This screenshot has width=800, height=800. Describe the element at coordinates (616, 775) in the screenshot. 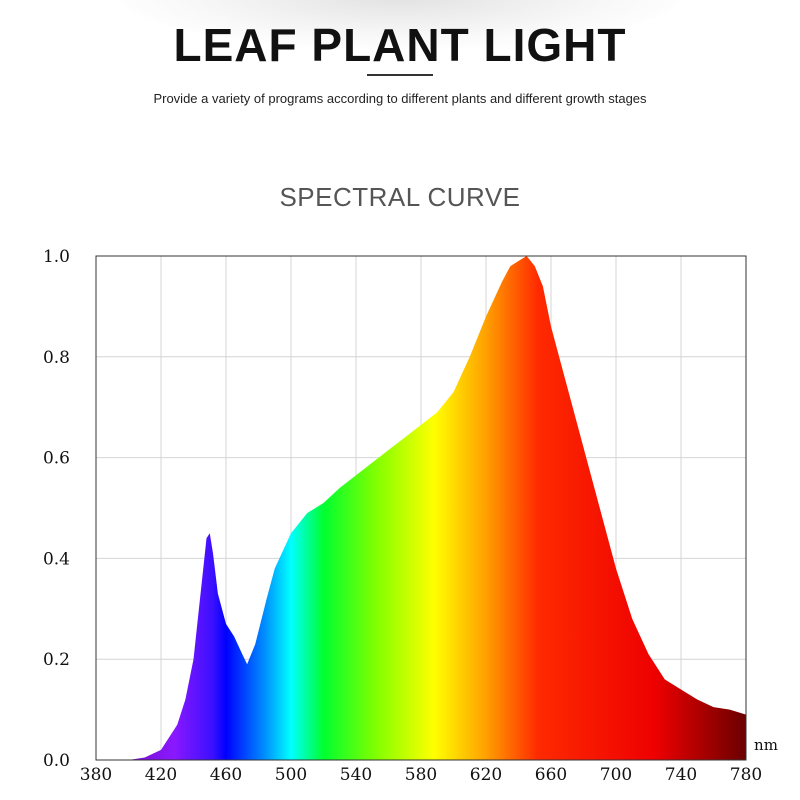

I see `x-tick-label: 700` at that location.